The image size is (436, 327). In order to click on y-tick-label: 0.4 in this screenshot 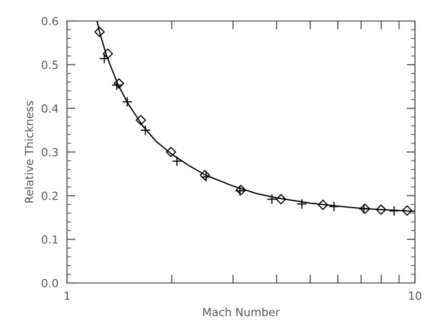, I will do `click(50, 108)`.